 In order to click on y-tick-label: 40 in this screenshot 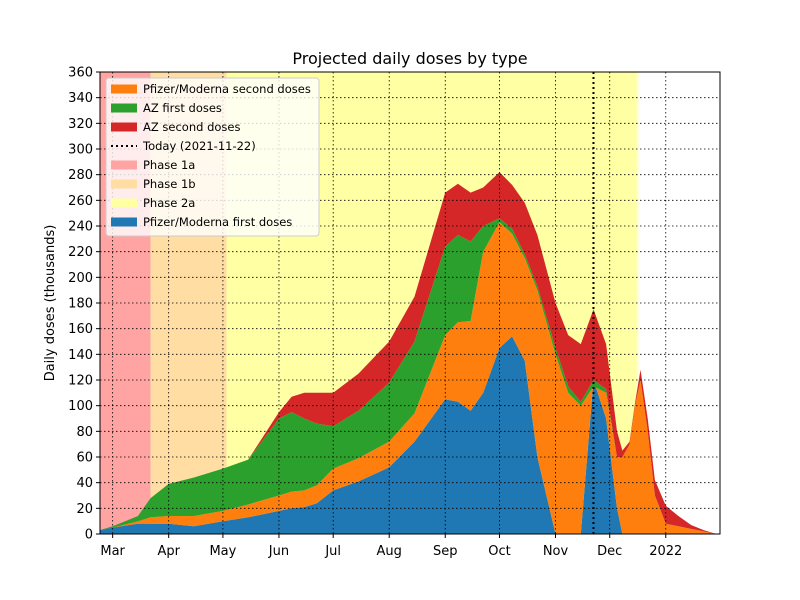, I will do `click(84, 483)`.